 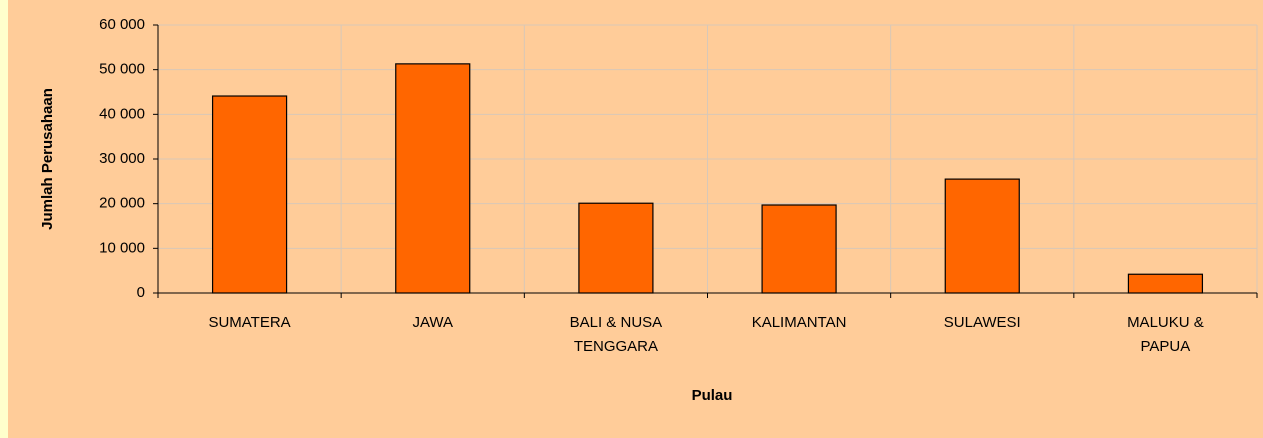 I want to click on x-tick-label: JAWA, so click(x=433, y=322).